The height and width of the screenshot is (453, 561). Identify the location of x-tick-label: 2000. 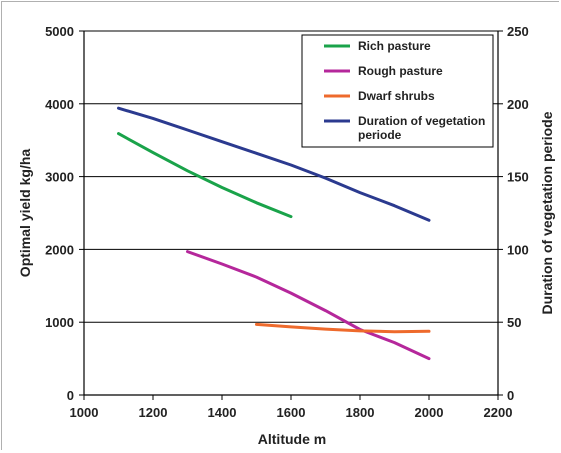
(429, 412).